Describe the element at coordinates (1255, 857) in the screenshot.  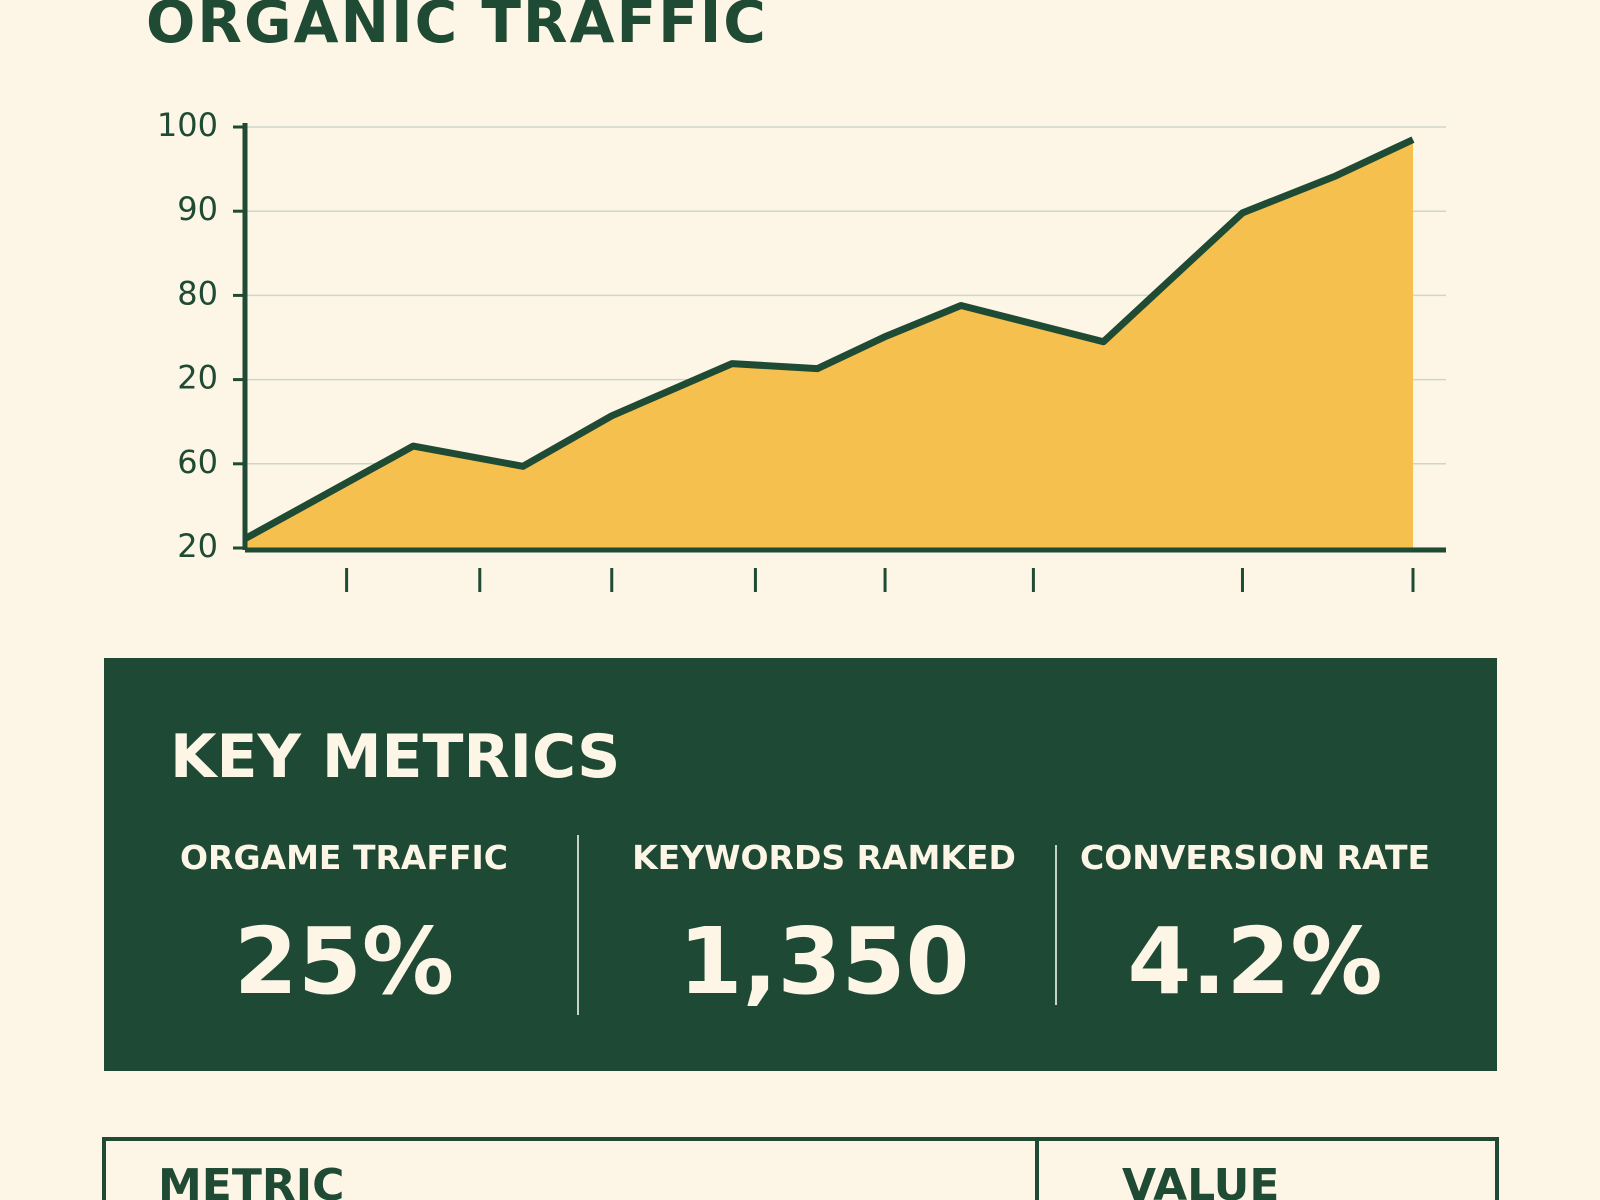
I see `metric-label: CONVERSION RATE` at that location.